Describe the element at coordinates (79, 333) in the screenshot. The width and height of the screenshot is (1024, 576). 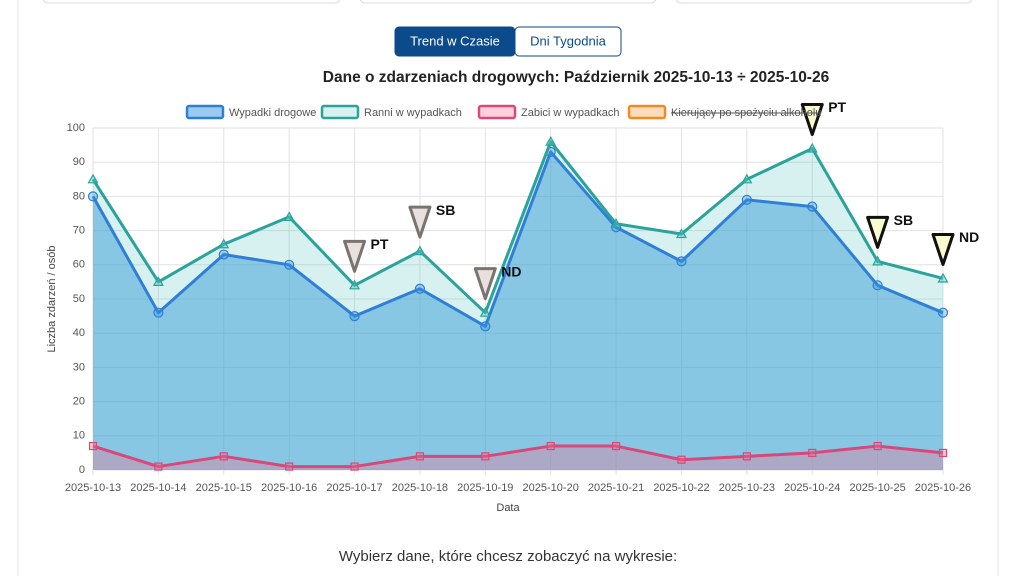
I see `y-tick-label: 40` at that location.